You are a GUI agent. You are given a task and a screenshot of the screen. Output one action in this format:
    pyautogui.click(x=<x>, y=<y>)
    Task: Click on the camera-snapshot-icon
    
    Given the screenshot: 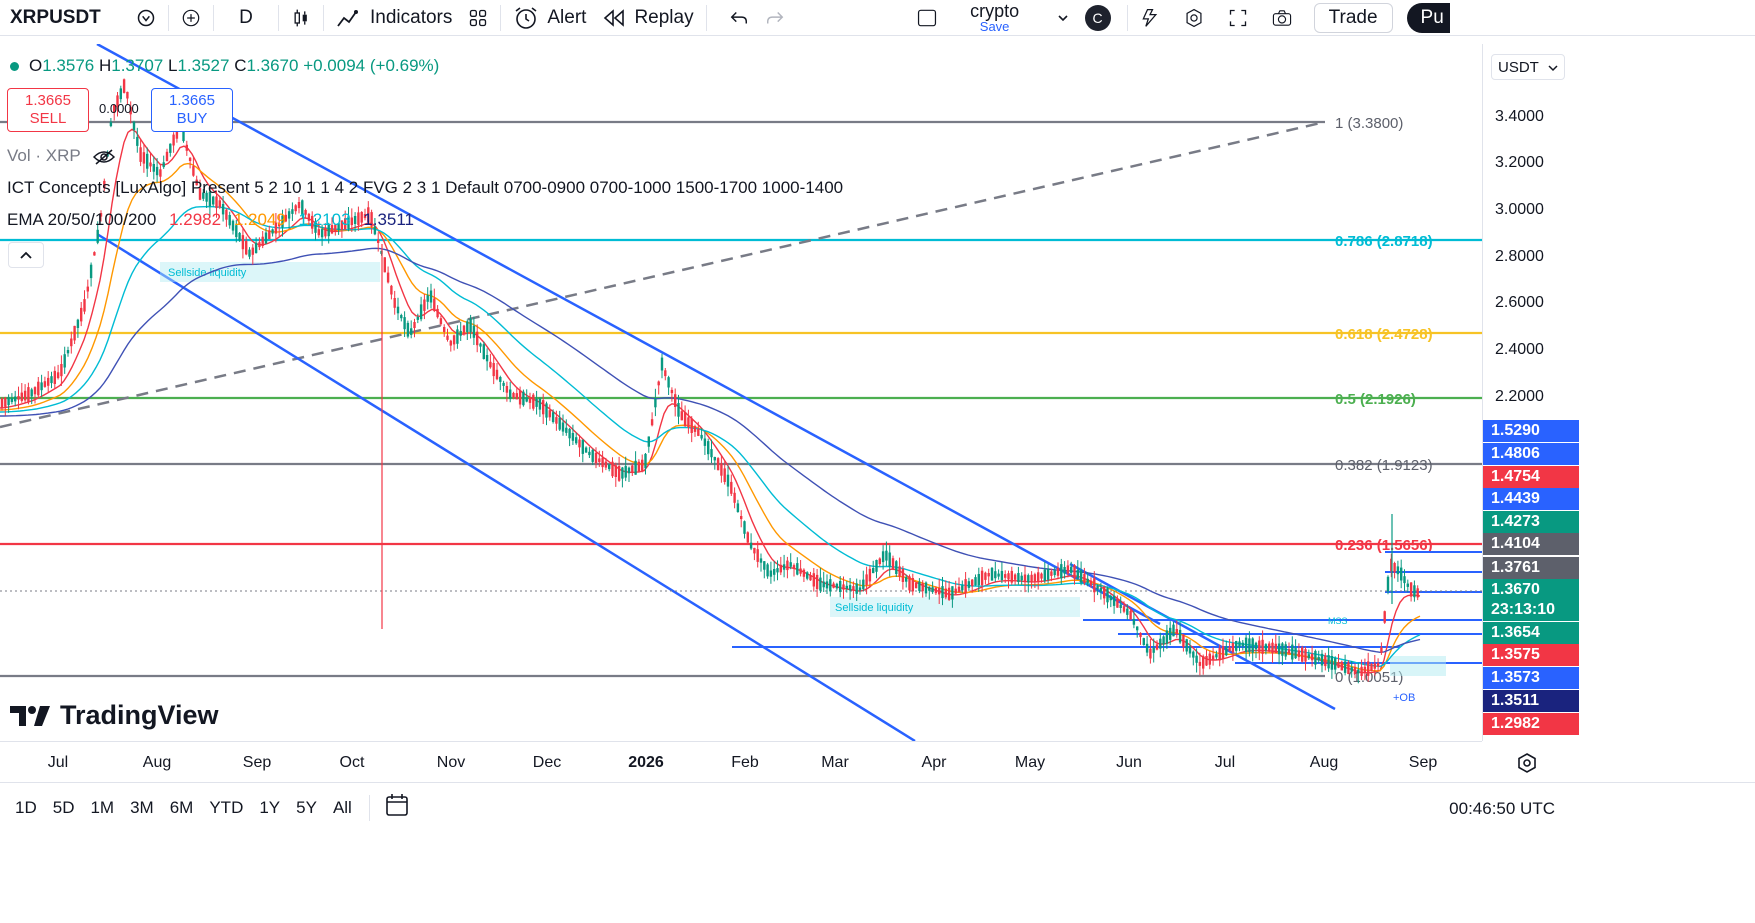 What is the action you would take?
    pyautogui.click(x=1282, y=18)
    